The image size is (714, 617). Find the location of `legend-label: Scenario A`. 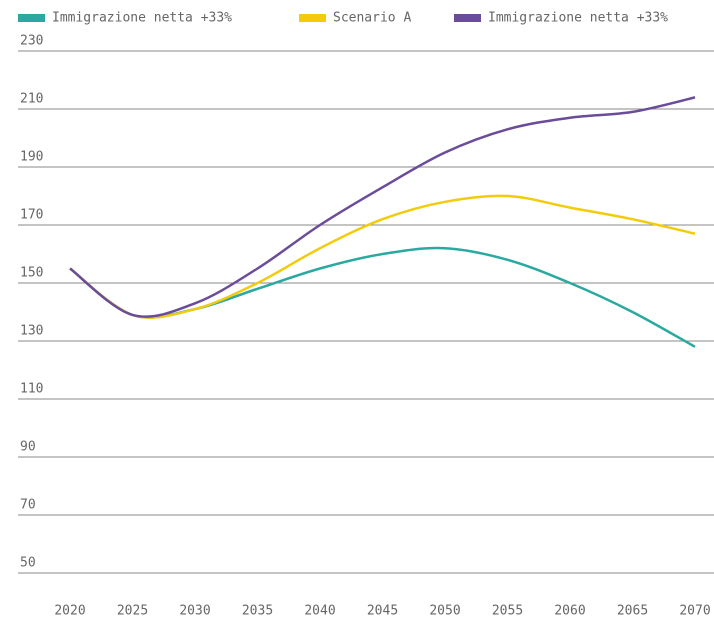

legend-label: Scenario A is located at coordinates (372, 18).